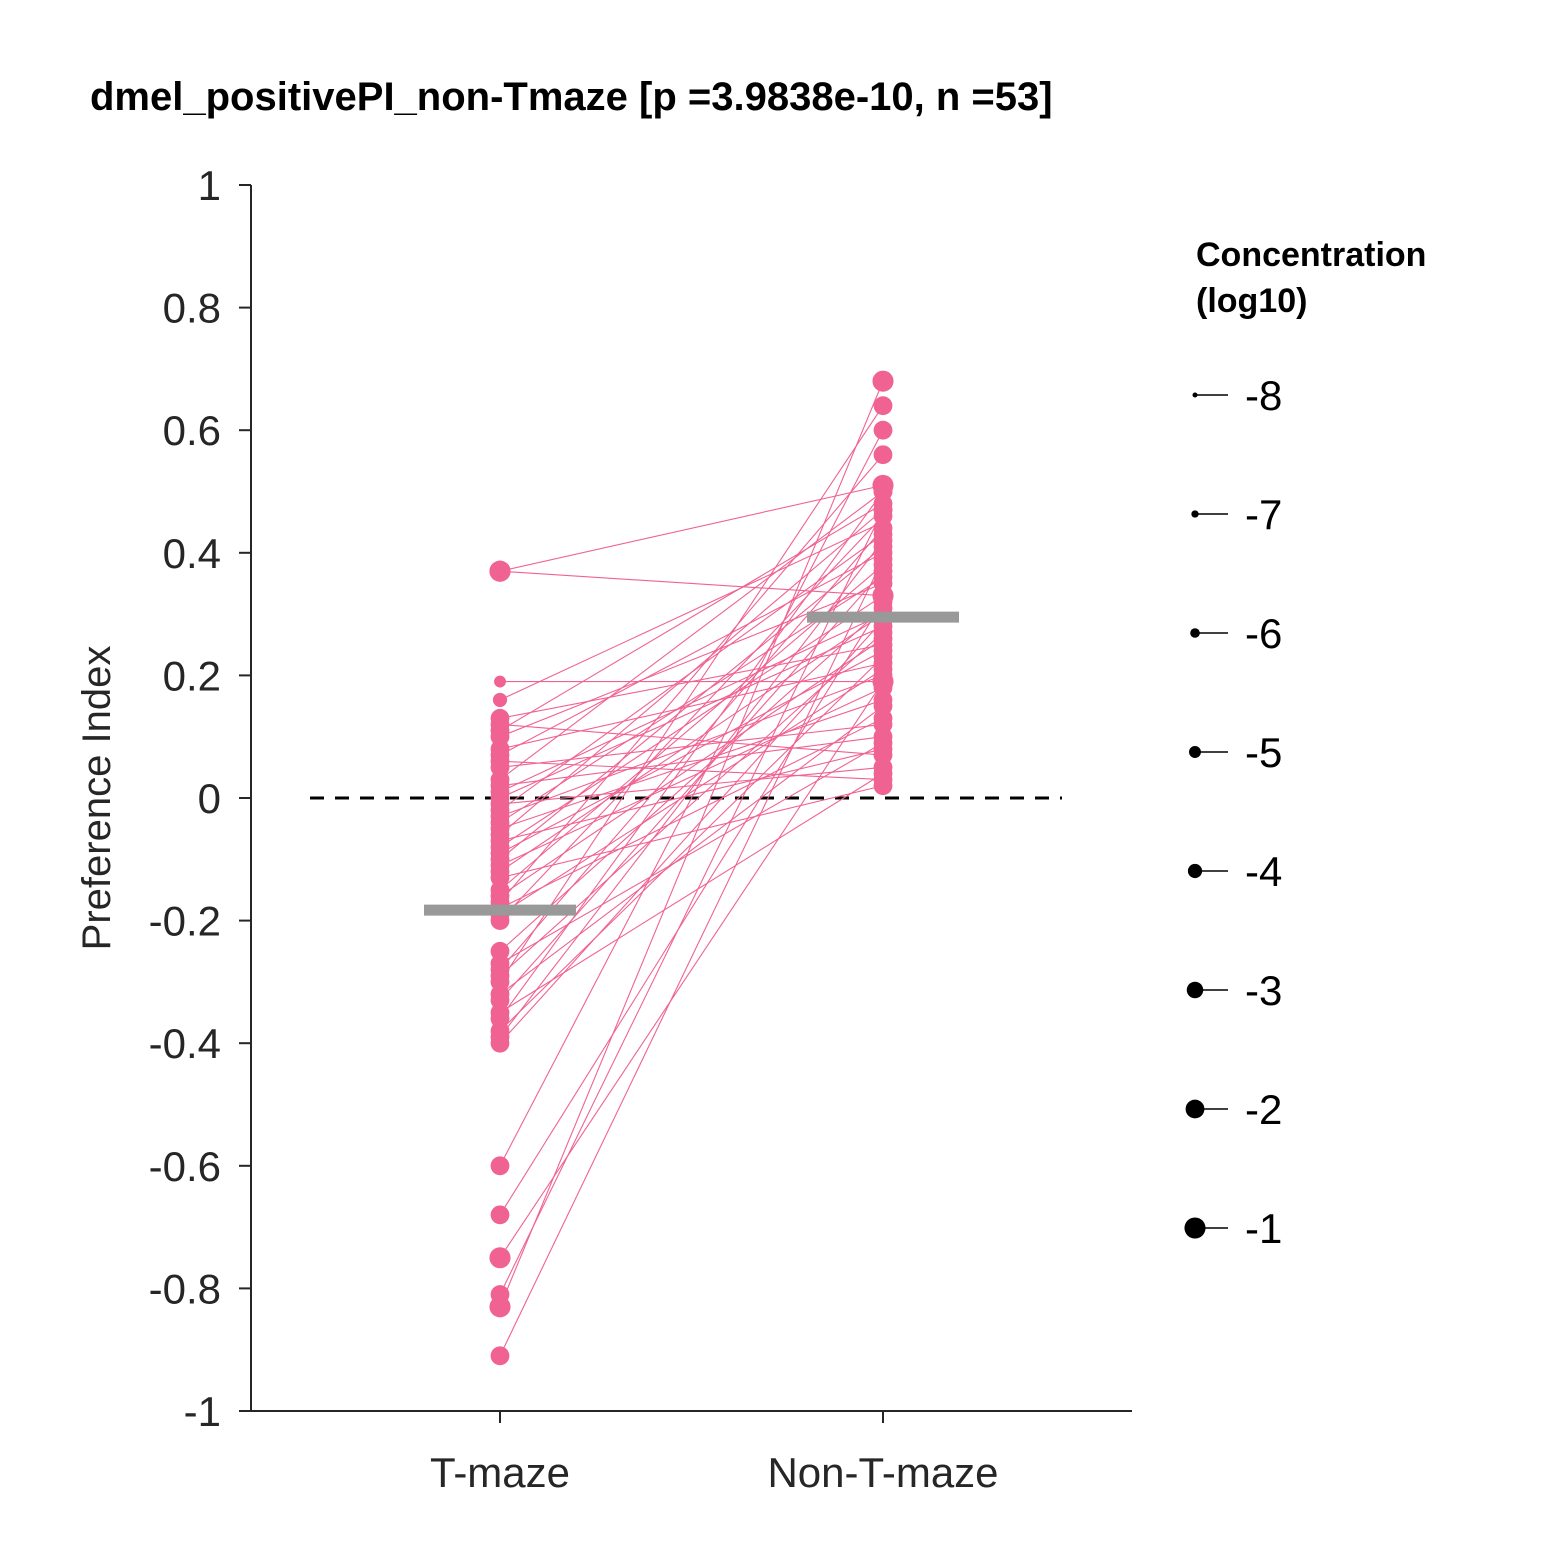 The height and width of the screenshot is (1563, 1563). I want to click on legend-label: -1, so click(1263, 1228).